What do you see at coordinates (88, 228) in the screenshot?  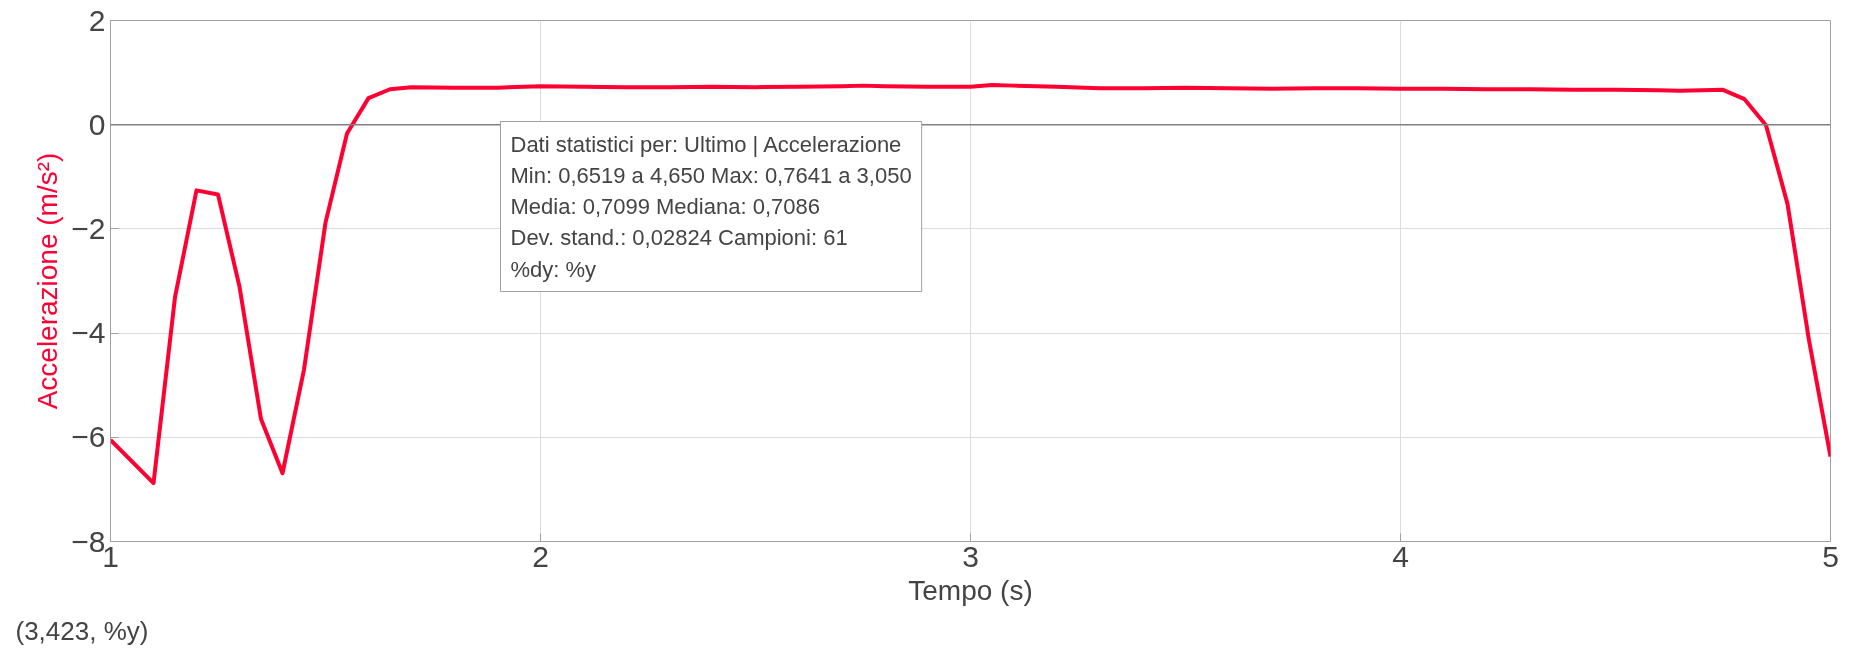 I see `y-tick-label: −2` at bounding box center [88, 228].